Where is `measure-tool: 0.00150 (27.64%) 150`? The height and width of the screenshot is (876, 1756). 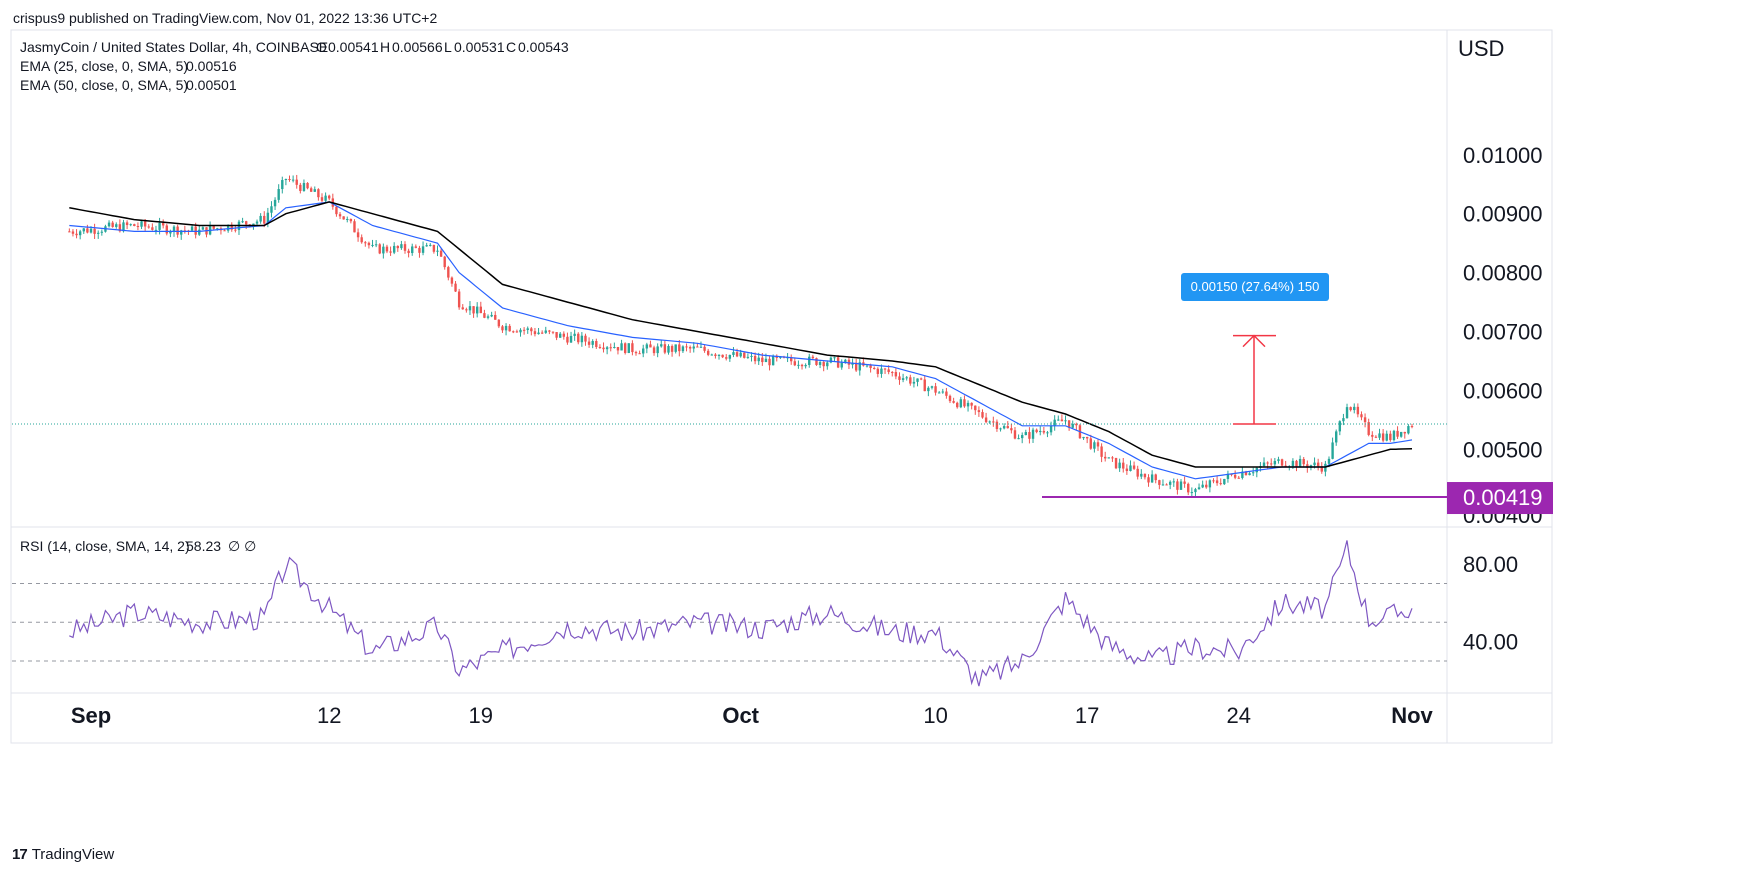
measure-tool: 0.00150 (27.64%) 150 is located at coordinates (1255, 349).